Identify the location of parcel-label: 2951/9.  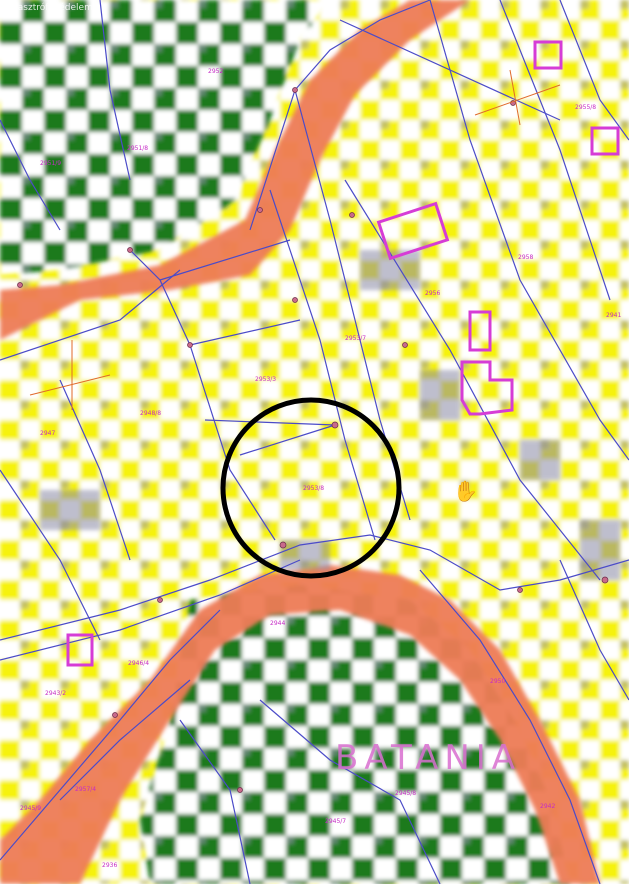
(51, 163).